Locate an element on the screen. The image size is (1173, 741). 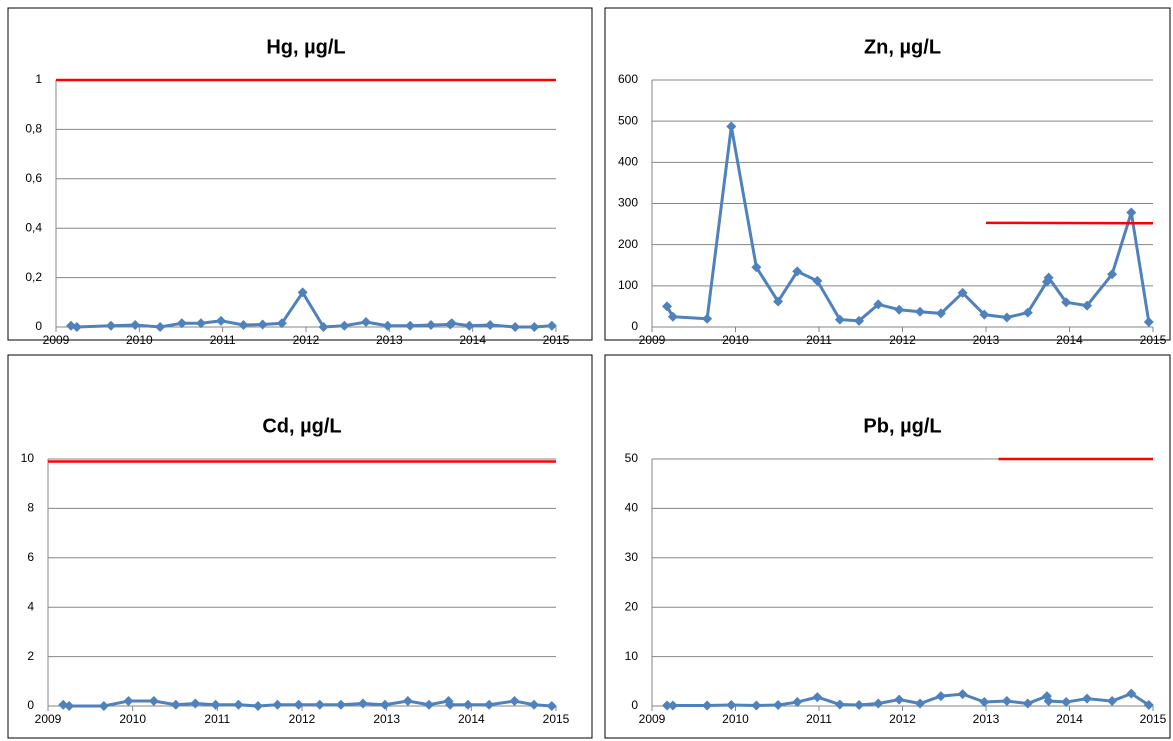
y-tick-label: 100 is located at coordinates (628, 285).